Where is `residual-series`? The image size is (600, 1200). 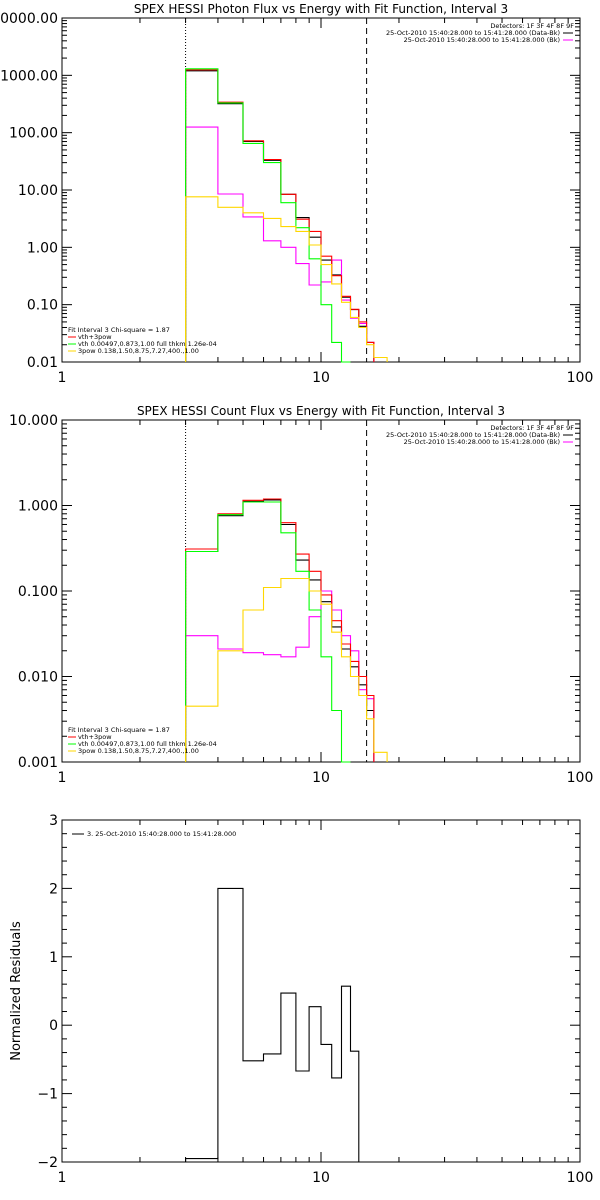 residual-series is located at coordinates (276, 1025).